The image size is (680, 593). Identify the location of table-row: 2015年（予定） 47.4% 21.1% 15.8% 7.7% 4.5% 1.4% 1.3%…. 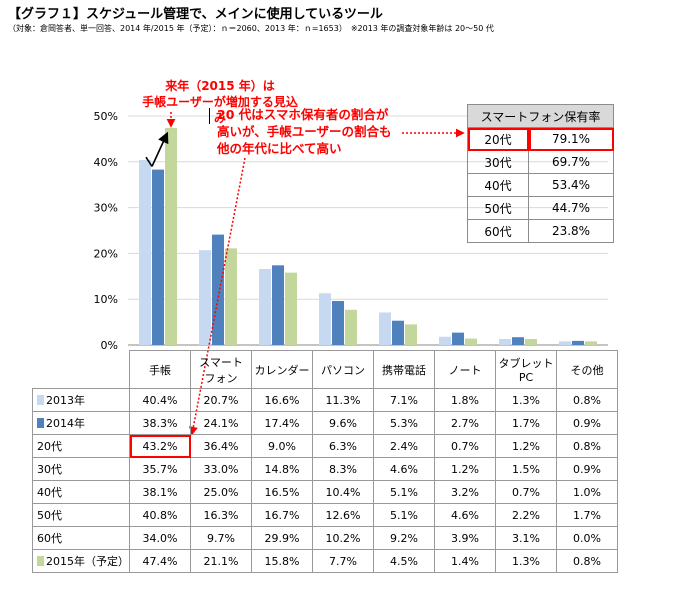
(325, 561).